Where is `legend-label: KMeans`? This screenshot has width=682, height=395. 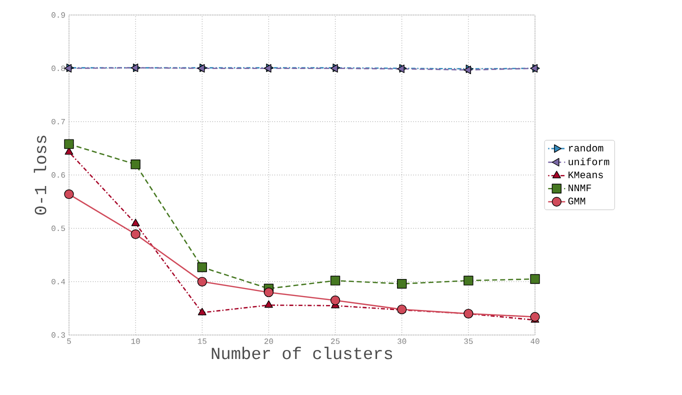
legend-label: KMeans is located at coordinates (585, 175).